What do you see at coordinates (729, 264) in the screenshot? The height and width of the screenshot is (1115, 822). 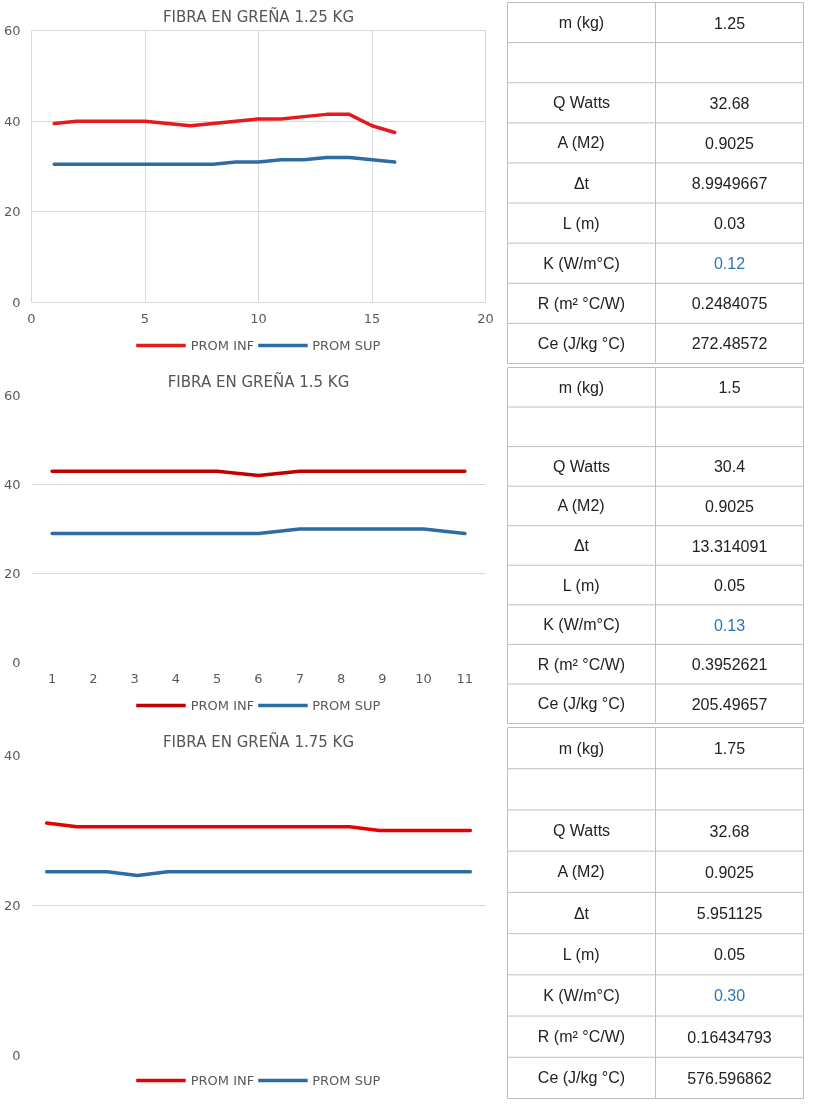 I see `text: 0.12` at bounding box center [729, 264].